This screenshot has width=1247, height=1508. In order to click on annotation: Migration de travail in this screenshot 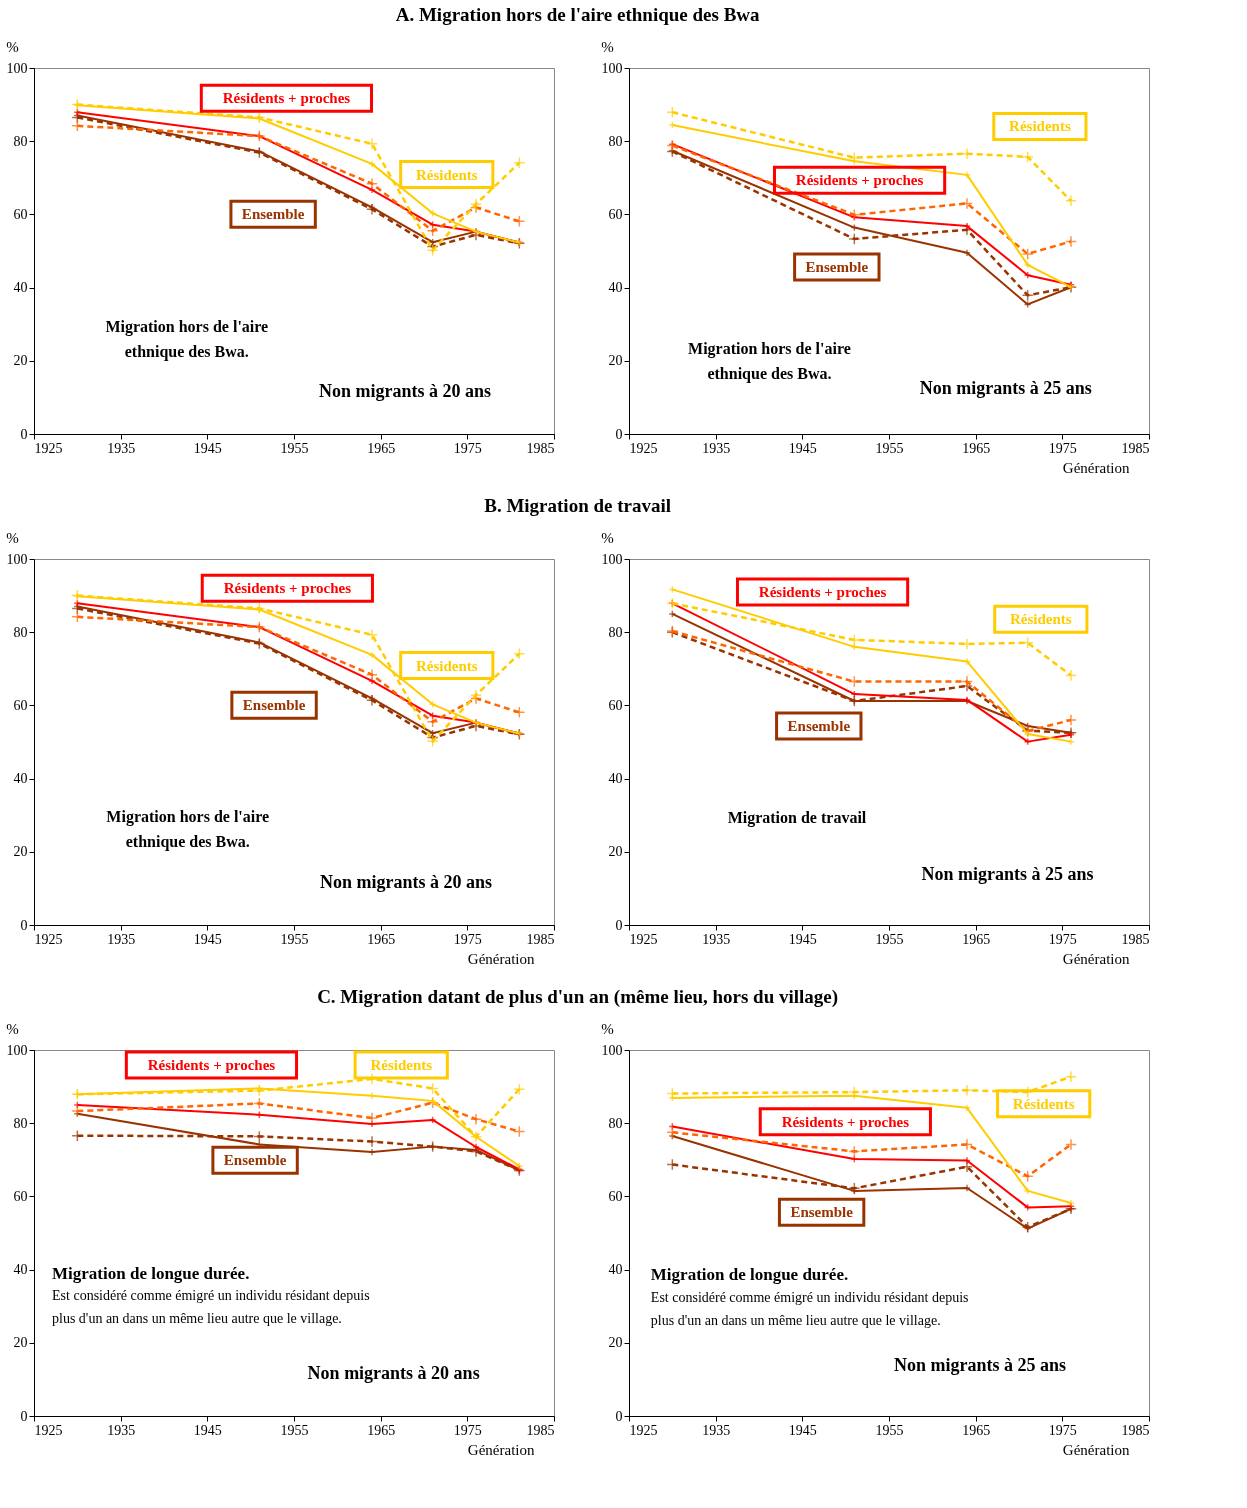, I will do `click(797, 818)`.